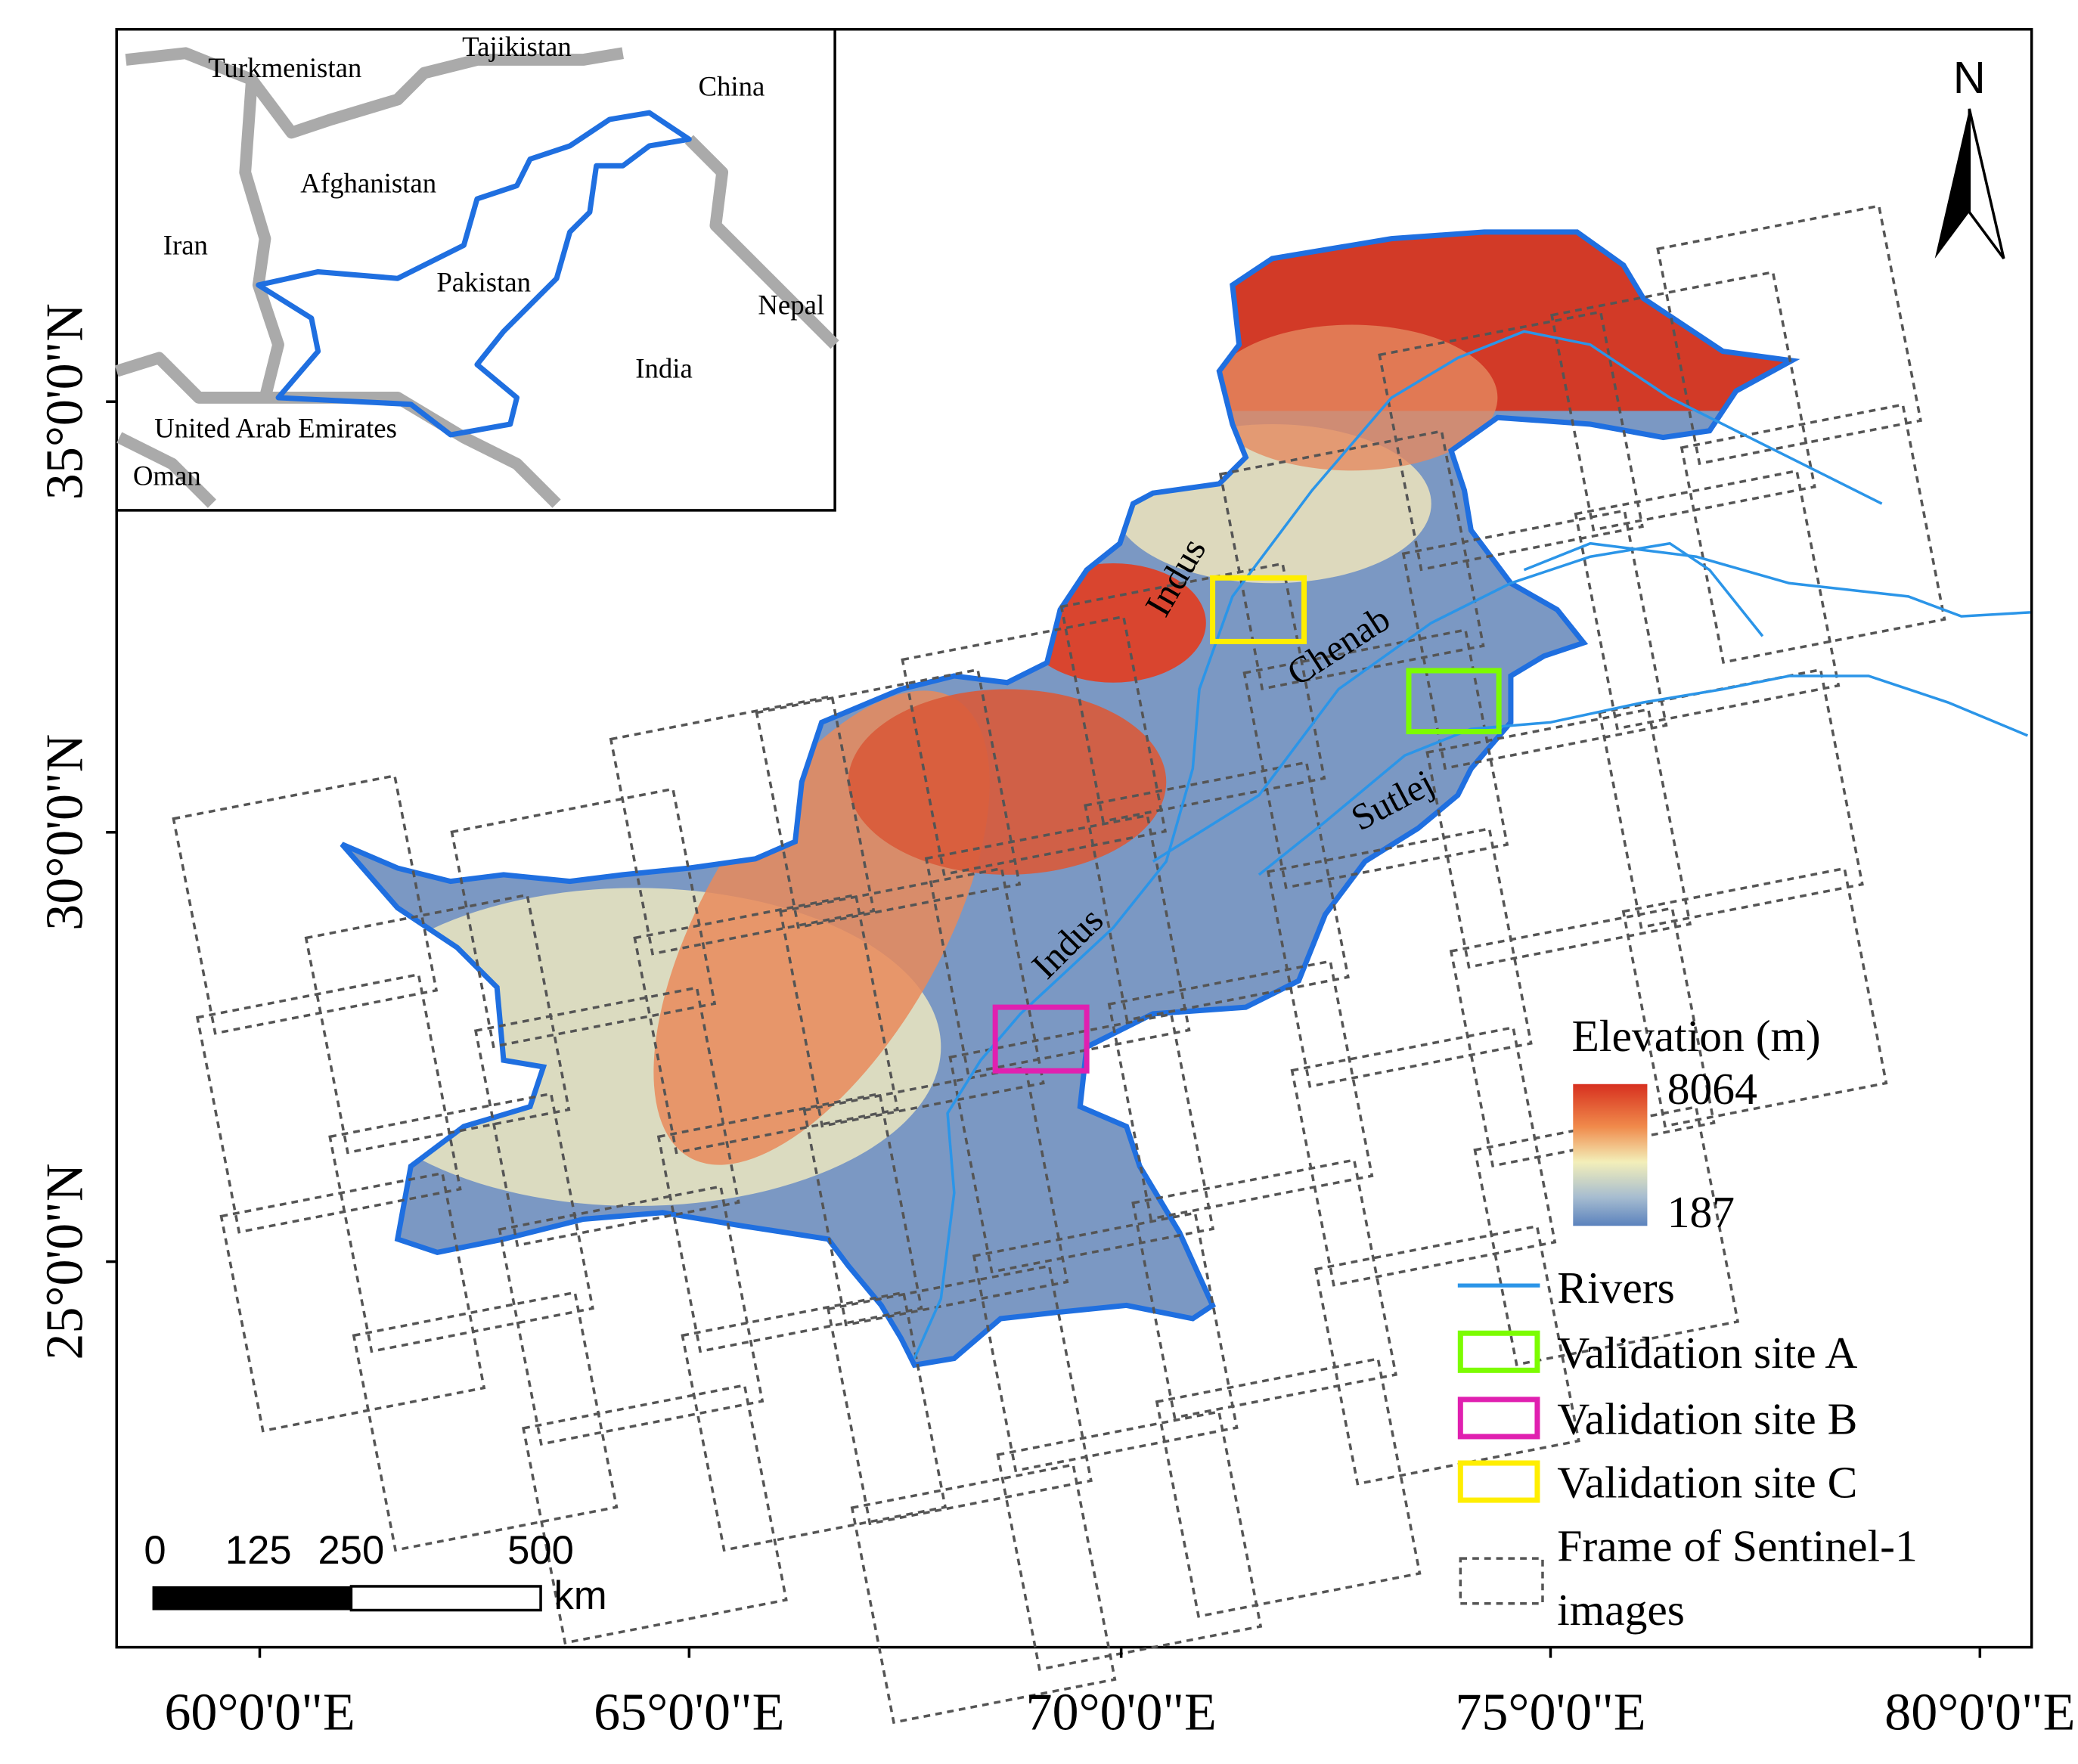 The image size is (2078, 1764). I want to click on country-label: Iran, so click(185, 245).